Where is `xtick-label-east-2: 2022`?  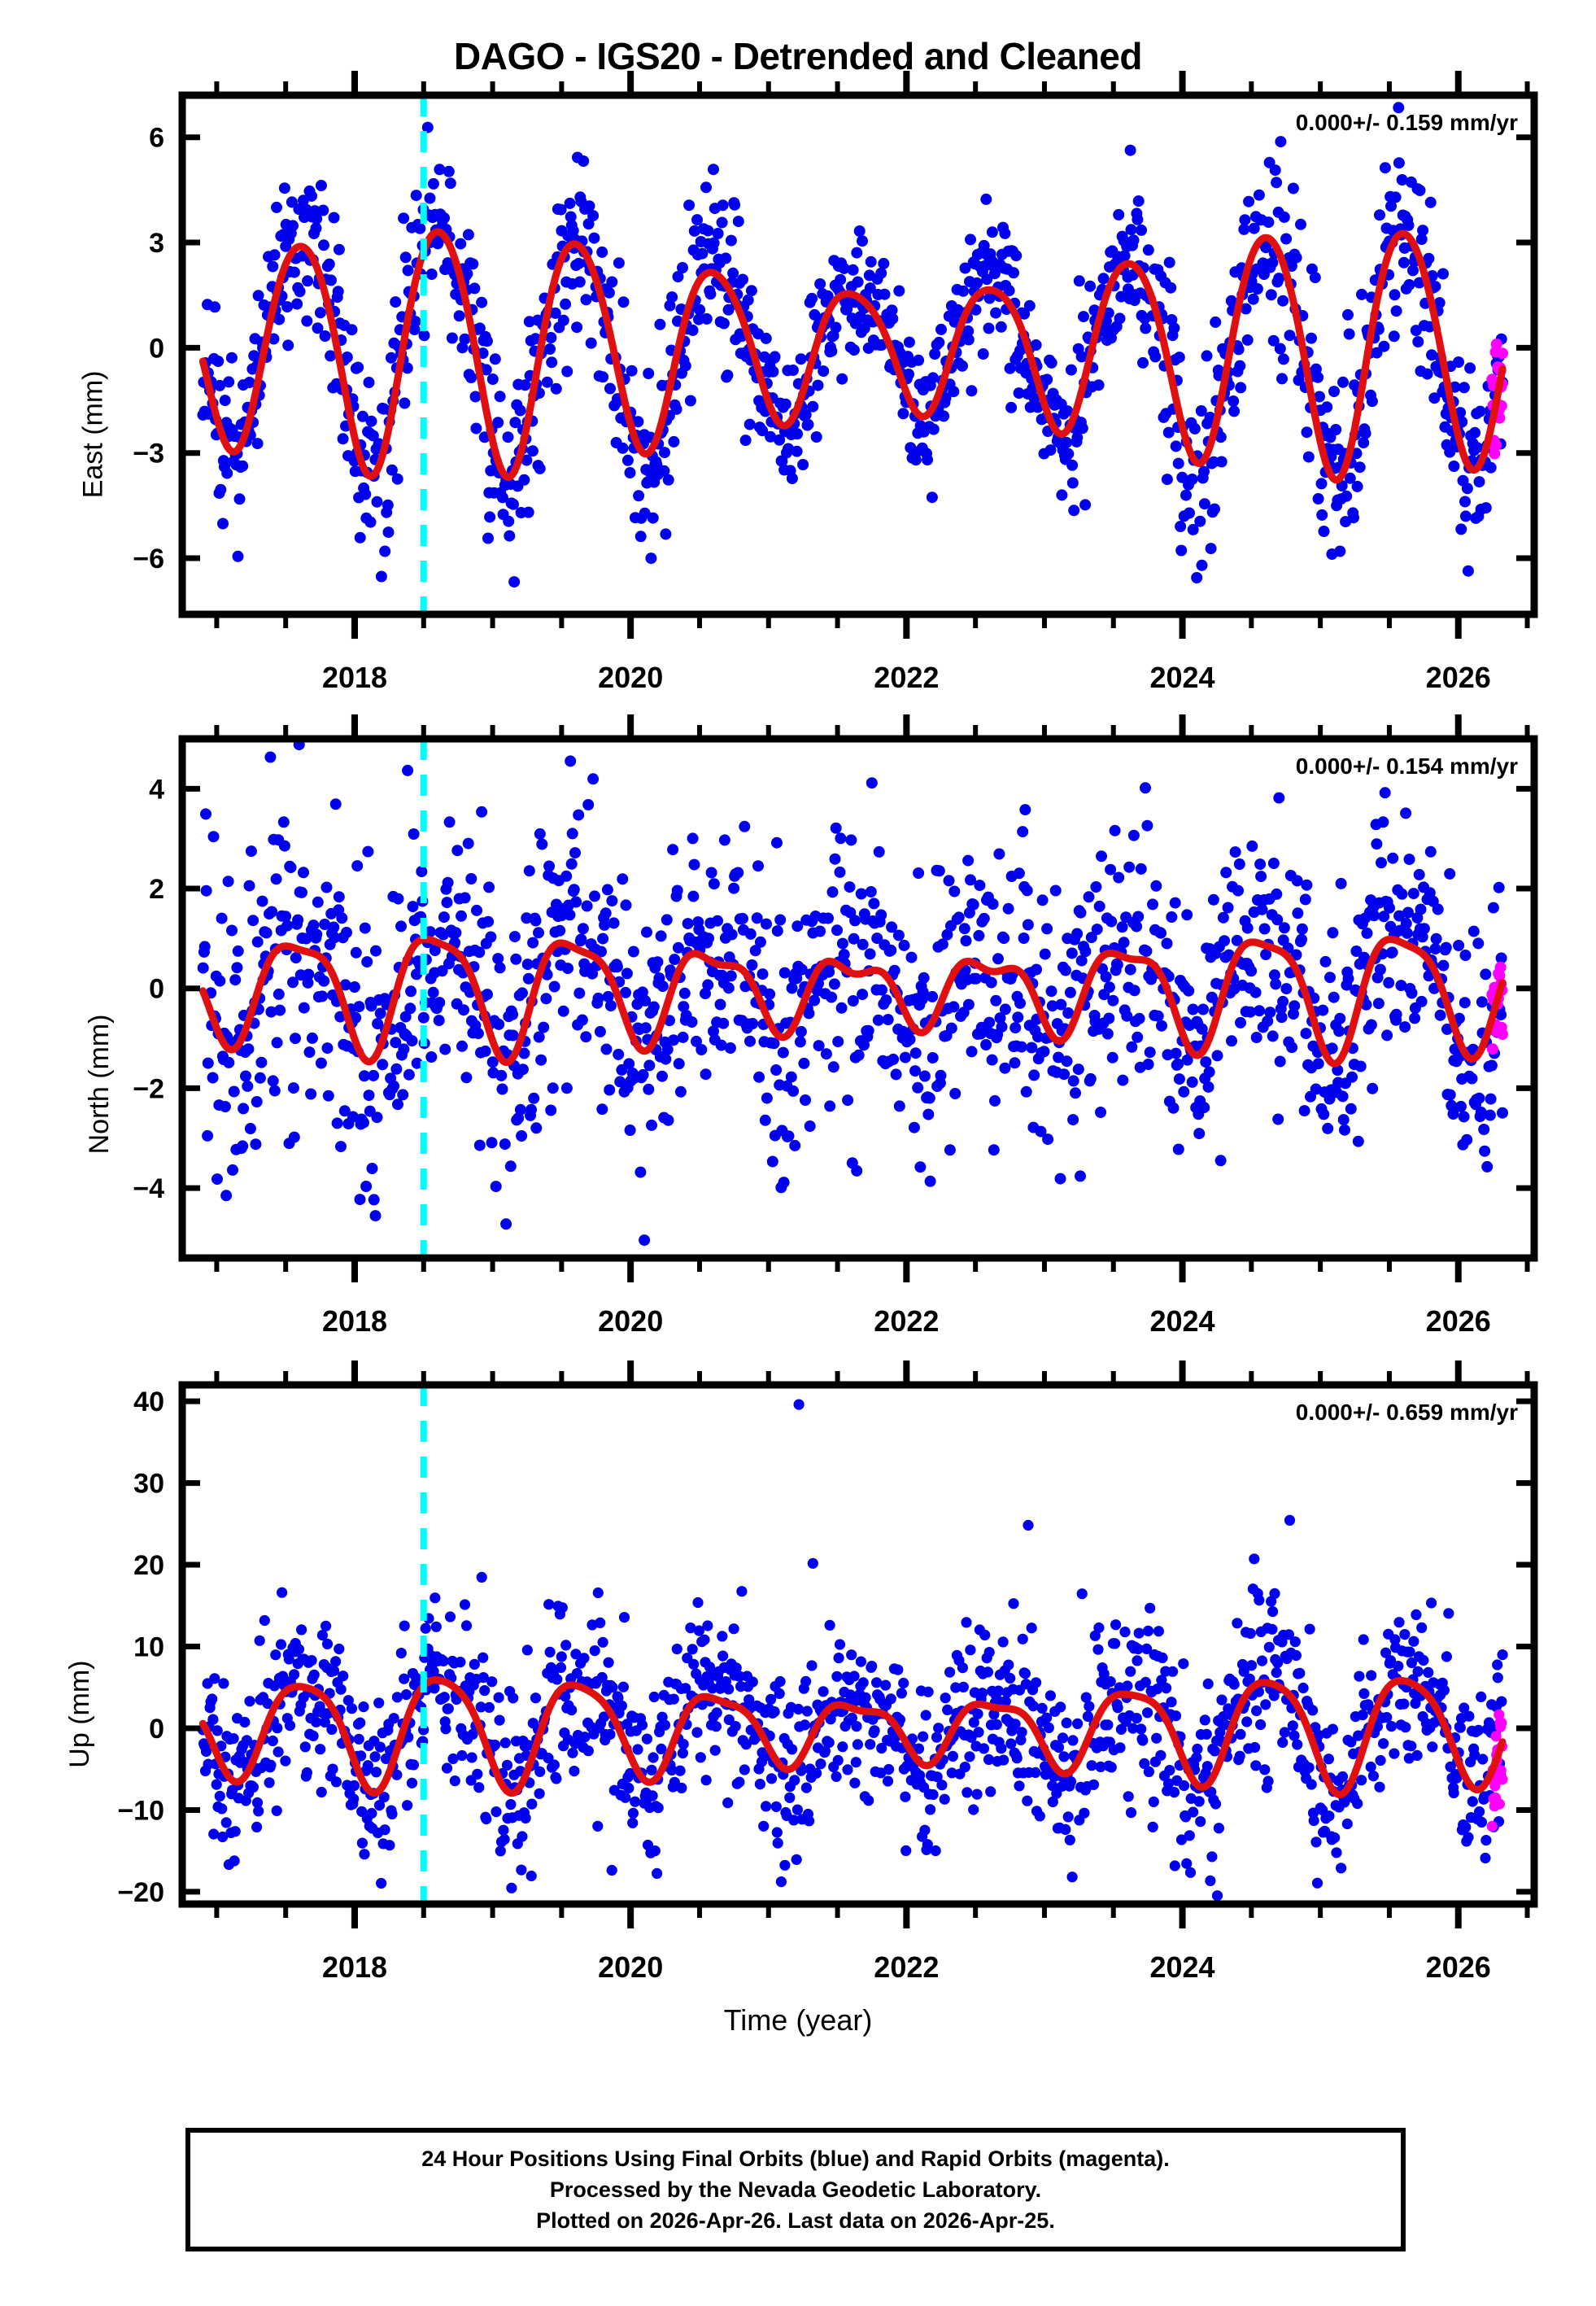 xtick-label-east-2: 2022 is located at coordinates (906, 677).